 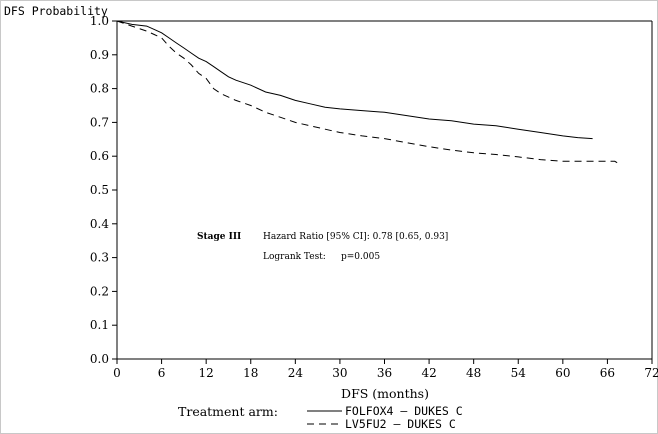 What do you see at coordinates (162, 373) in the screenshot?
I see `x-tick-label: 6` at bounding box center [162, 373].